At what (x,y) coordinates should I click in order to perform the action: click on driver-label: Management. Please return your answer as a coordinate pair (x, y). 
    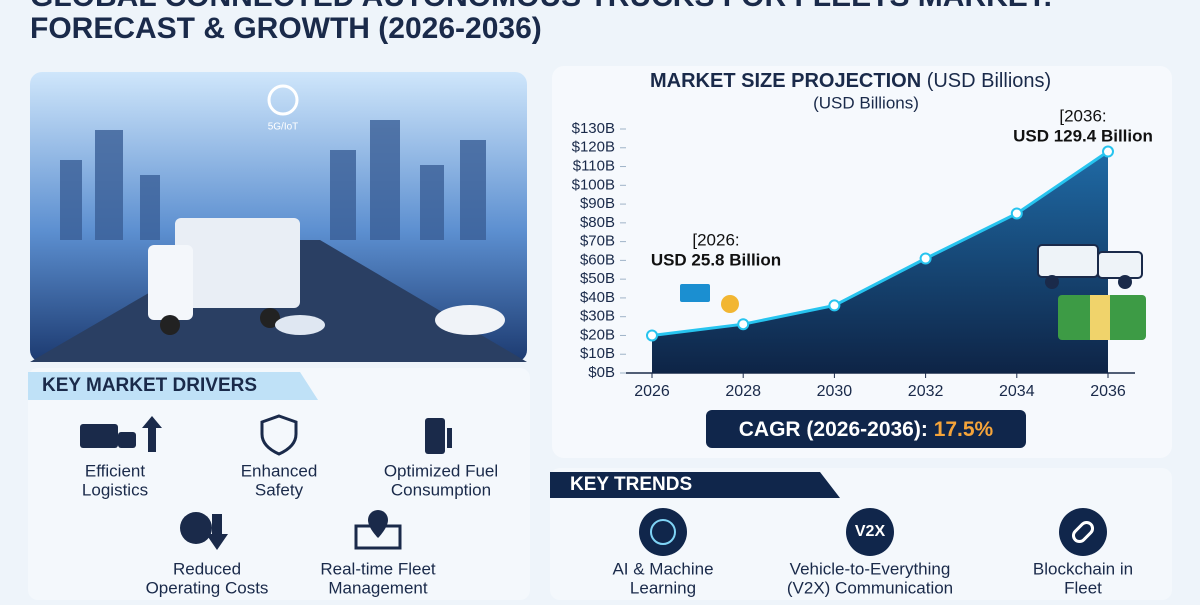
    Looking at the image, I should click on (378, 587).